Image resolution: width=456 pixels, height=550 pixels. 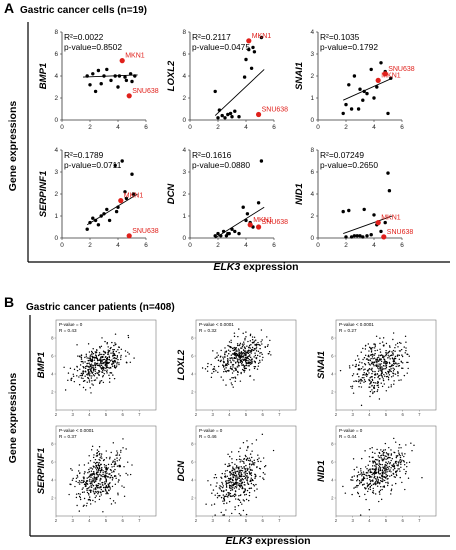 I want to click on highlight-label-snu638: SNU638, so click(x=275, y=110).